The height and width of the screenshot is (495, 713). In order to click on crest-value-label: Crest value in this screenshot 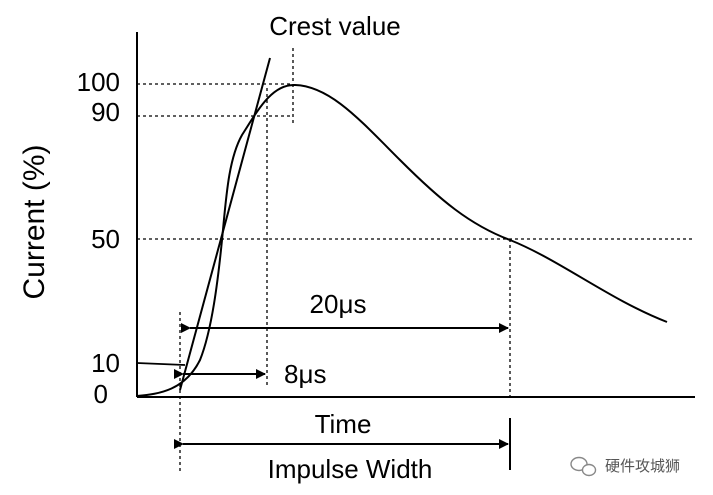, I will do `click(335, 26)`.